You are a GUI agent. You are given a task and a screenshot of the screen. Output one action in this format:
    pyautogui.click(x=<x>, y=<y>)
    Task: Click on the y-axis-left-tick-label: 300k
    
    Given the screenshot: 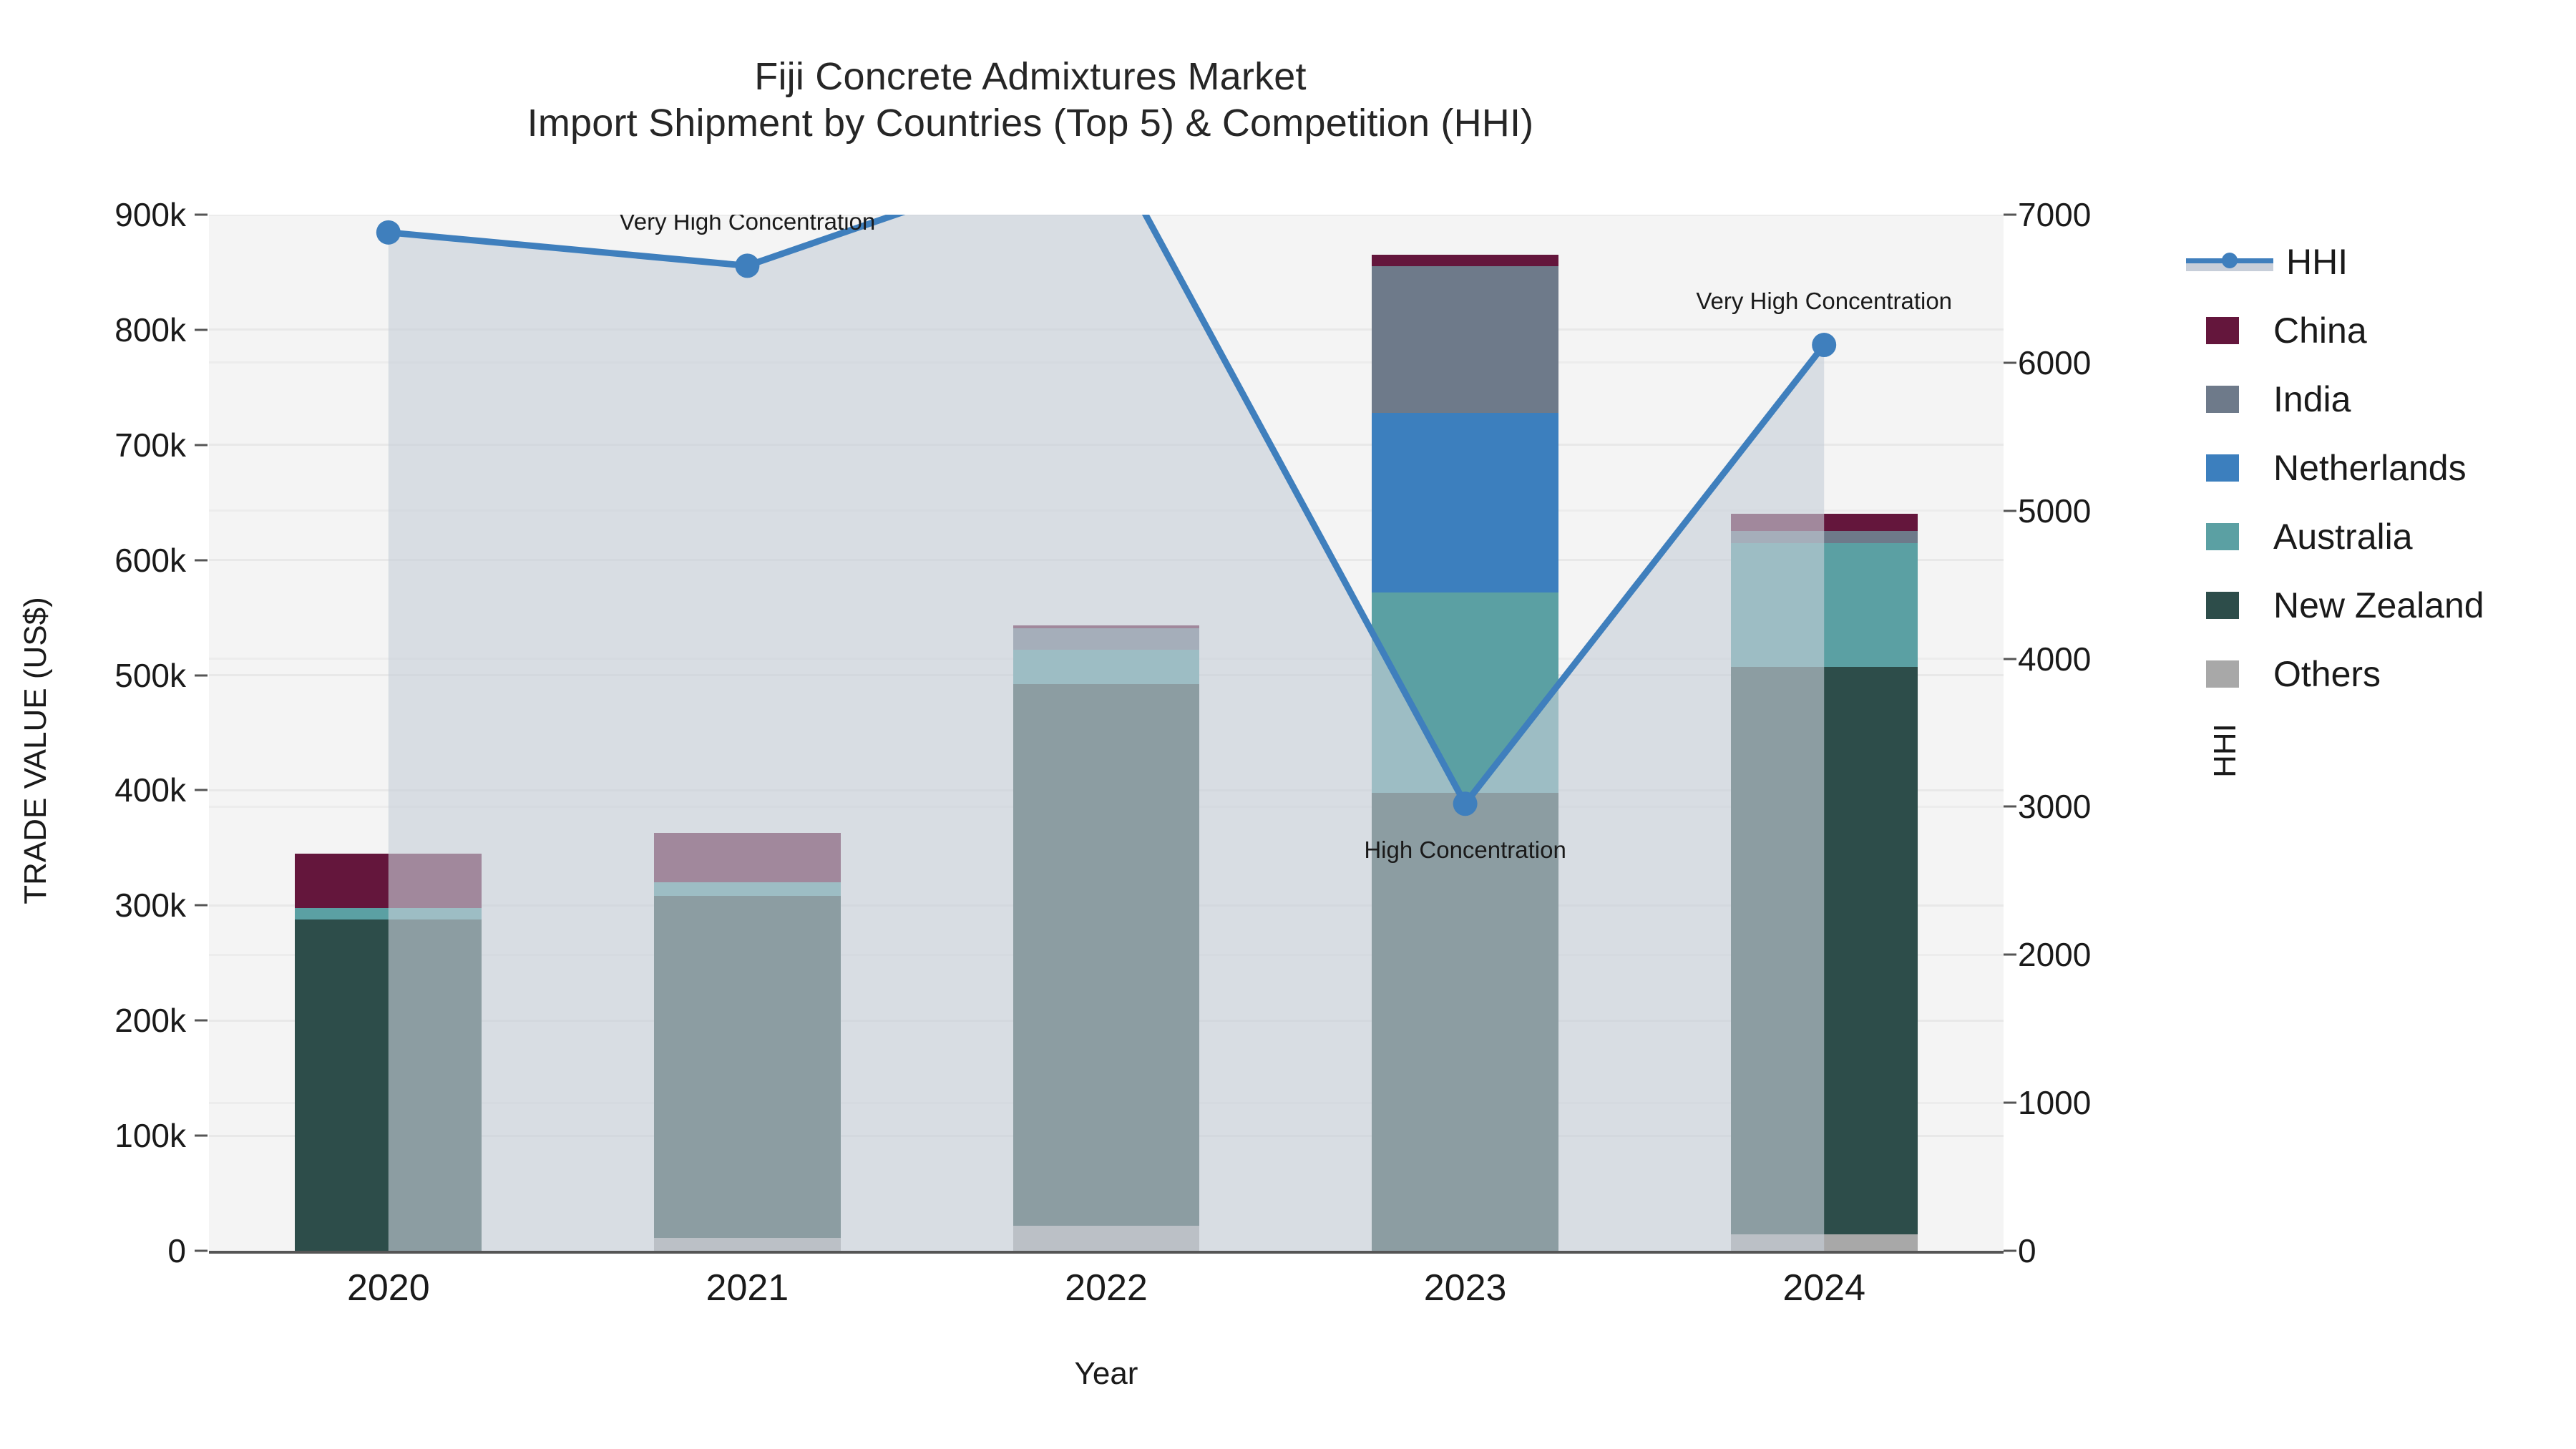 What is the action you would take?
    pyautogui.click(x=150, y=905)
    